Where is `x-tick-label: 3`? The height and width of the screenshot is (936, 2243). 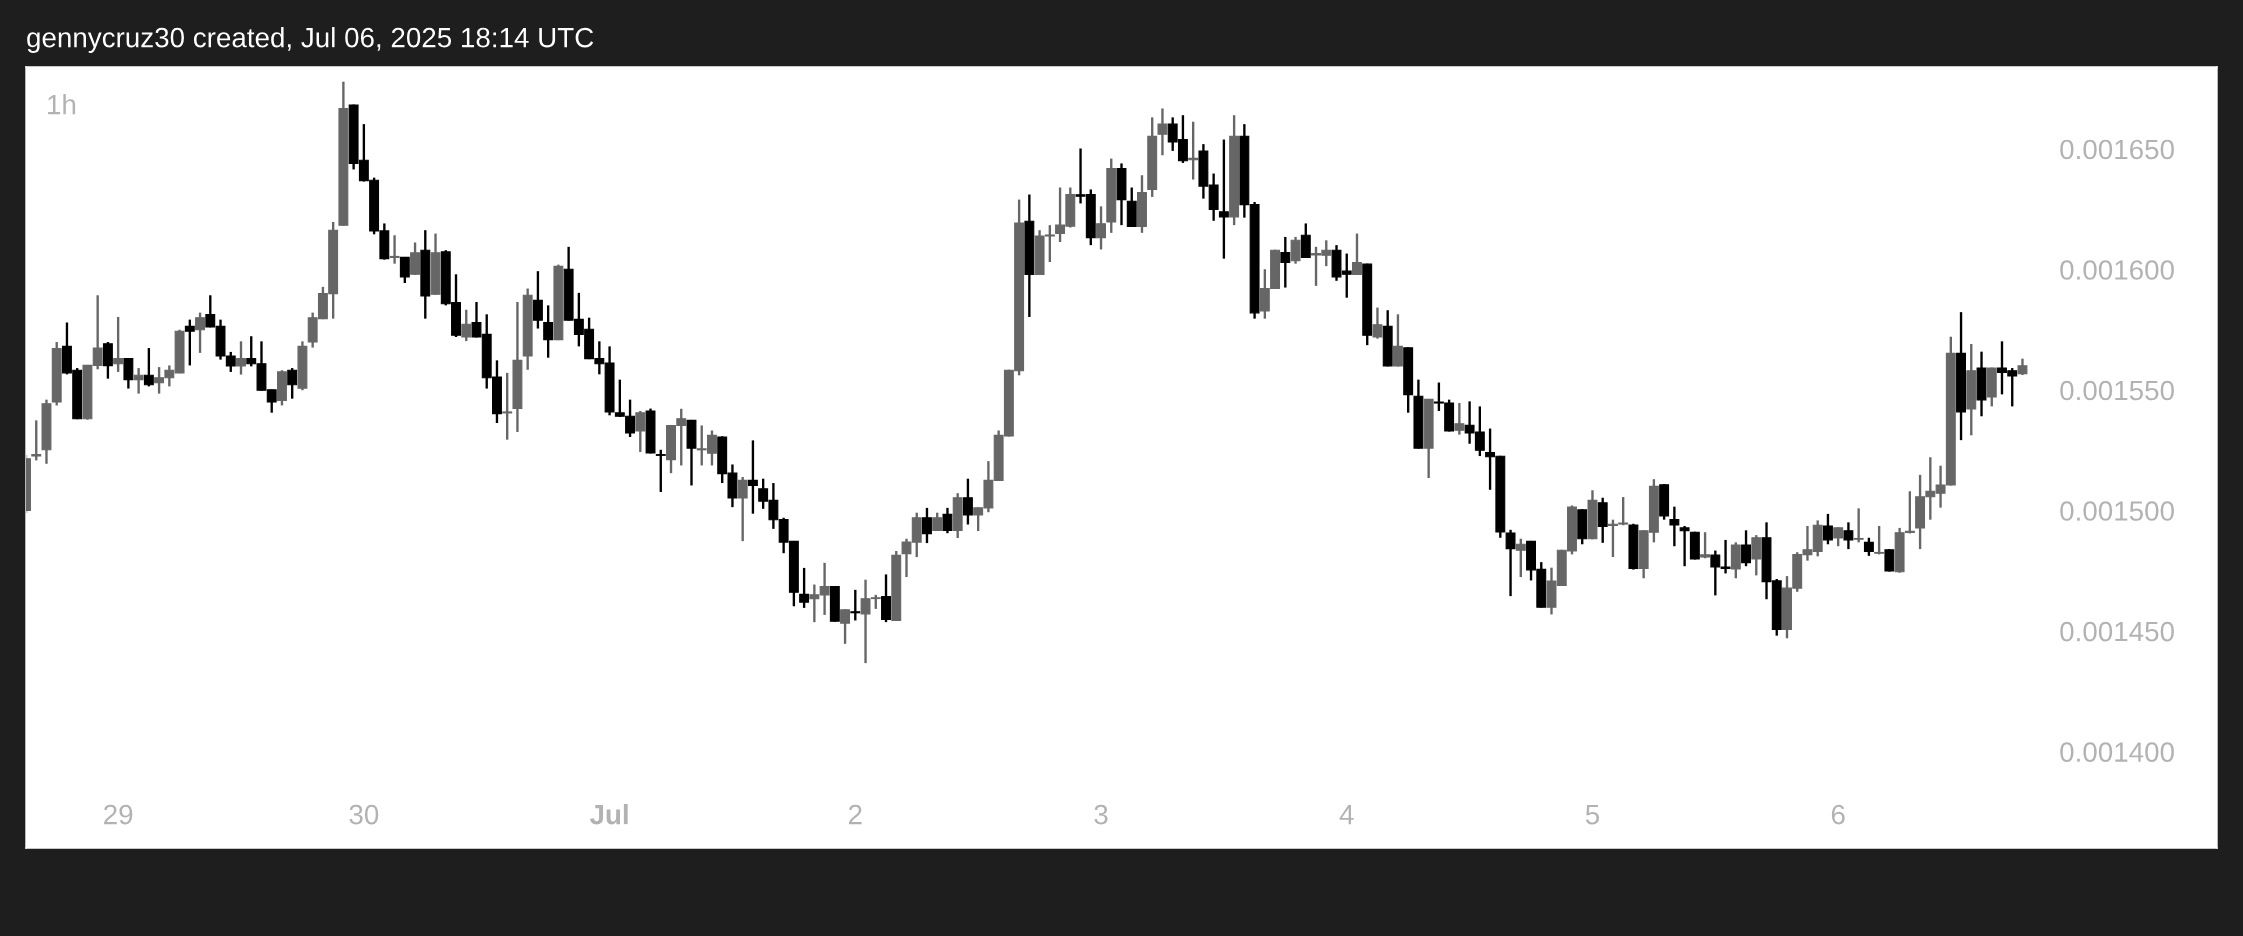 x-tick-label: 3 is located at coordinates (1101, 814).